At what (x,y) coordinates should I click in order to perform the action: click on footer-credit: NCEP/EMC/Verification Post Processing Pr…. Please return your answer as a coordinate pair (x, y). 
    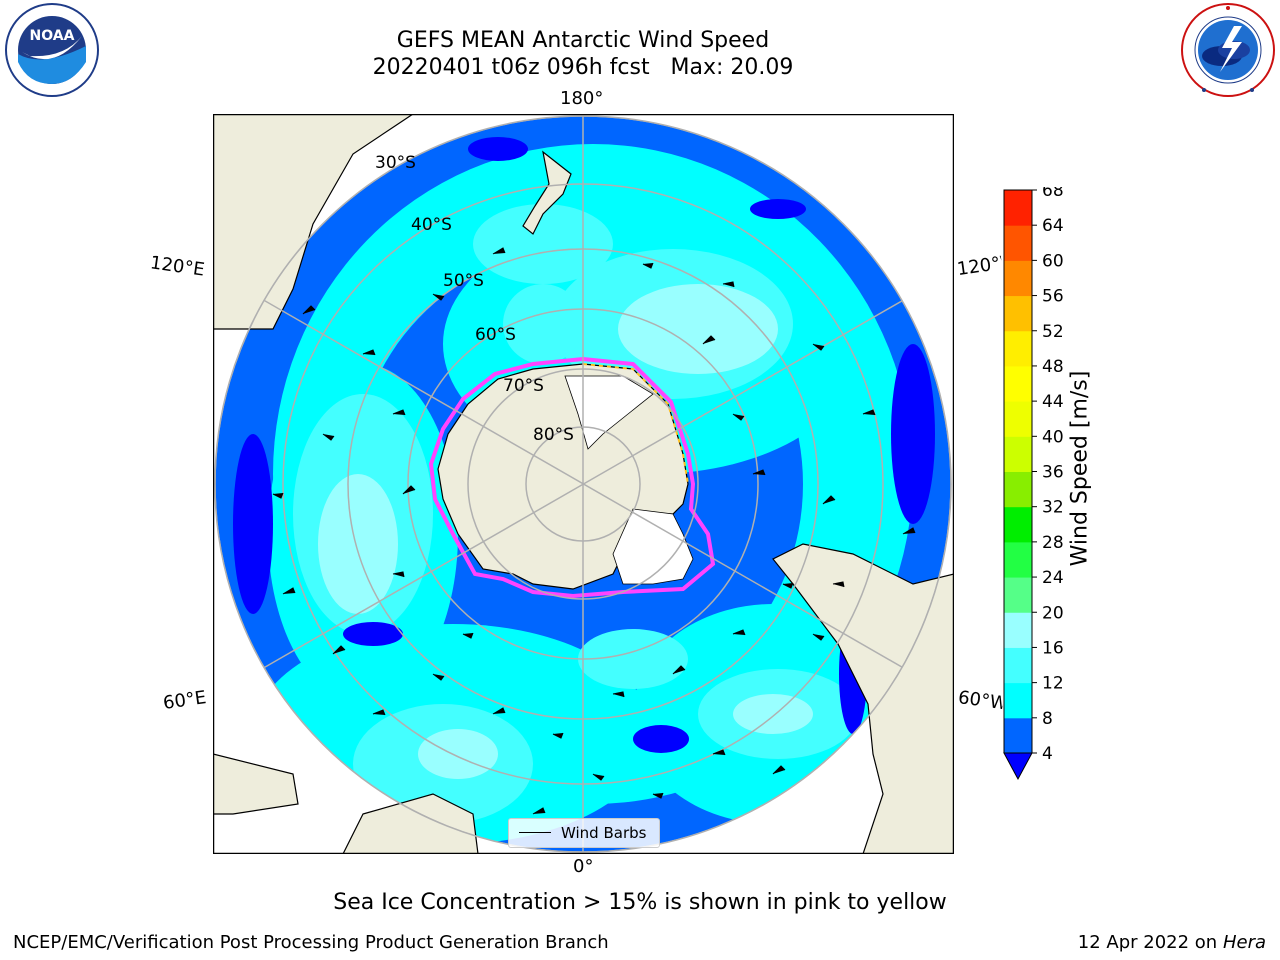
    Looking at the image, I should click on (311, 942).